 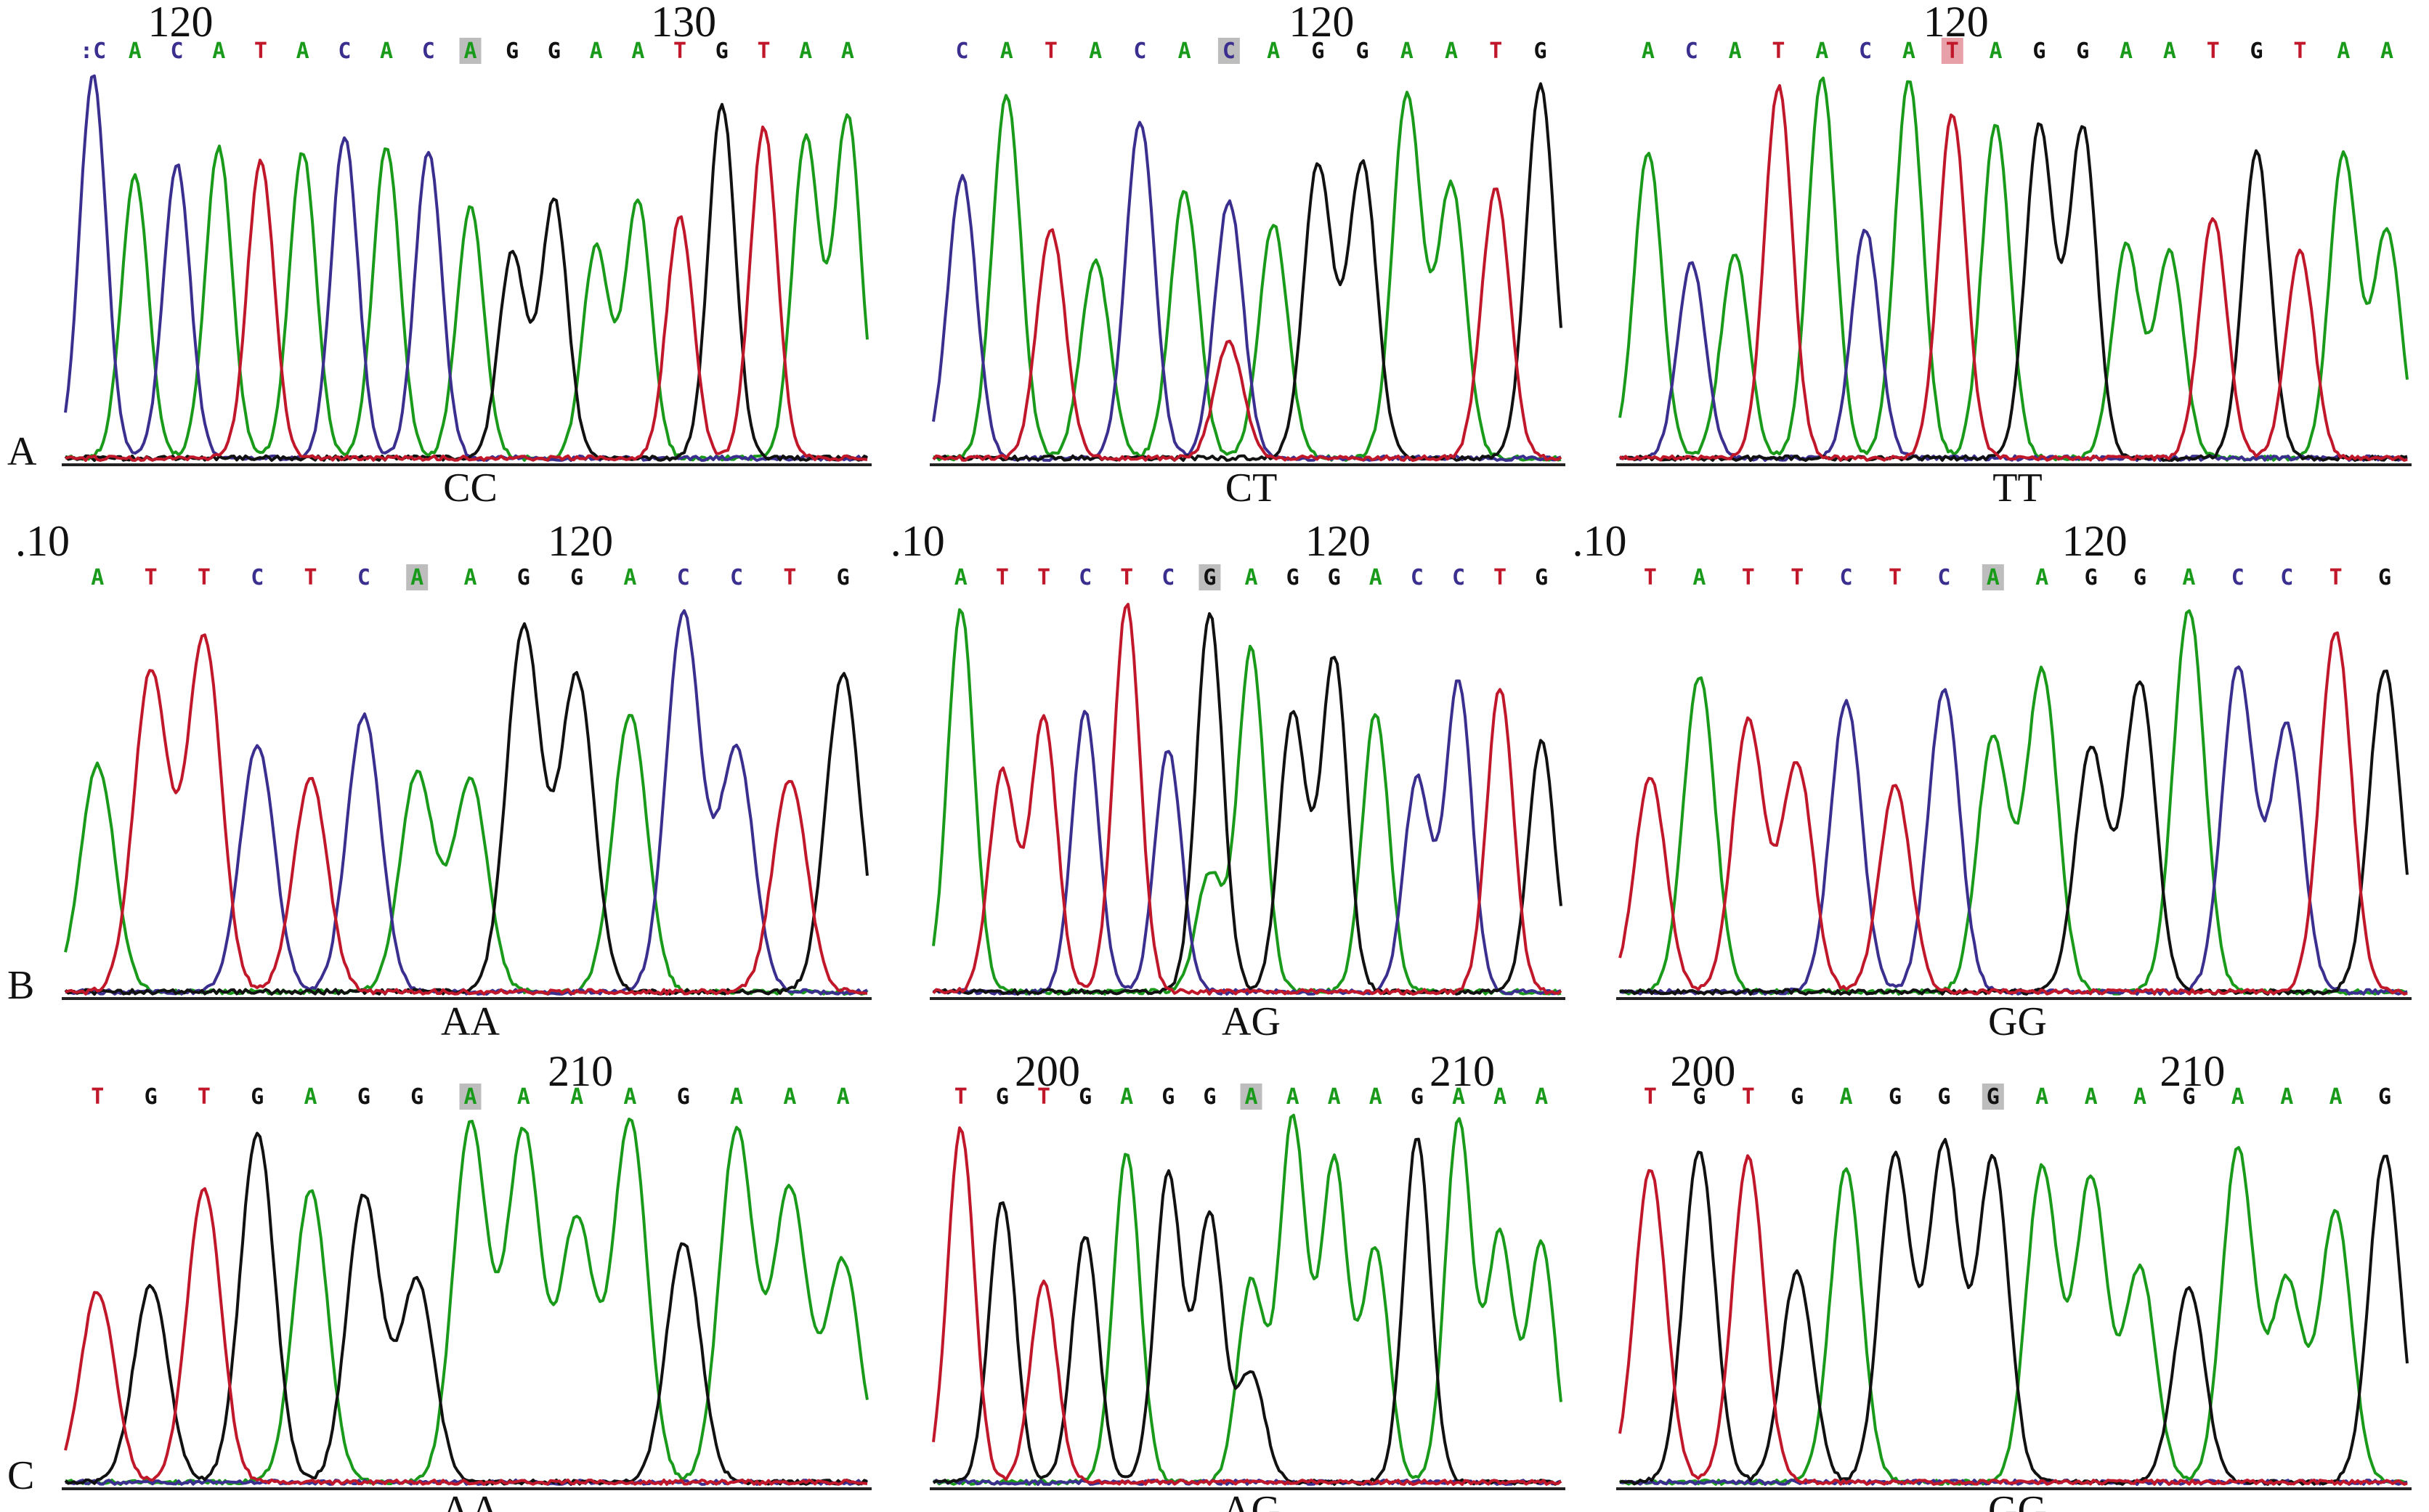 I want to click on position-number: .10, so click(x=42, y=541).